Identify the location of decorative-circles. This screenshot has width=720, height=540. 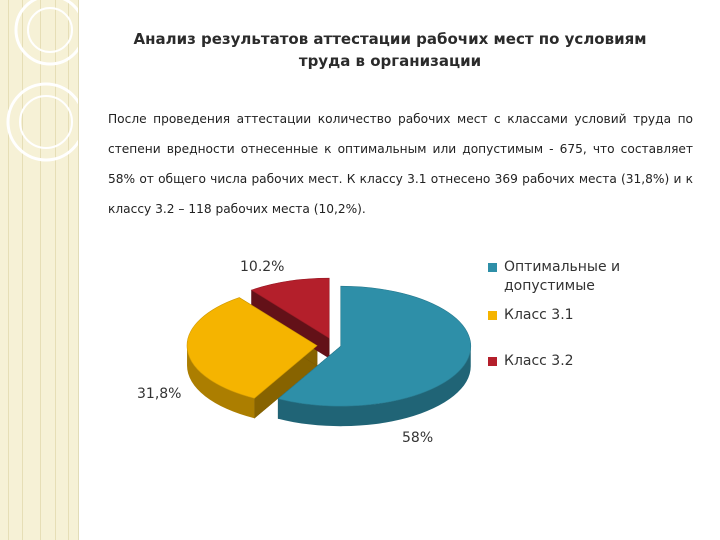
(42, 81).